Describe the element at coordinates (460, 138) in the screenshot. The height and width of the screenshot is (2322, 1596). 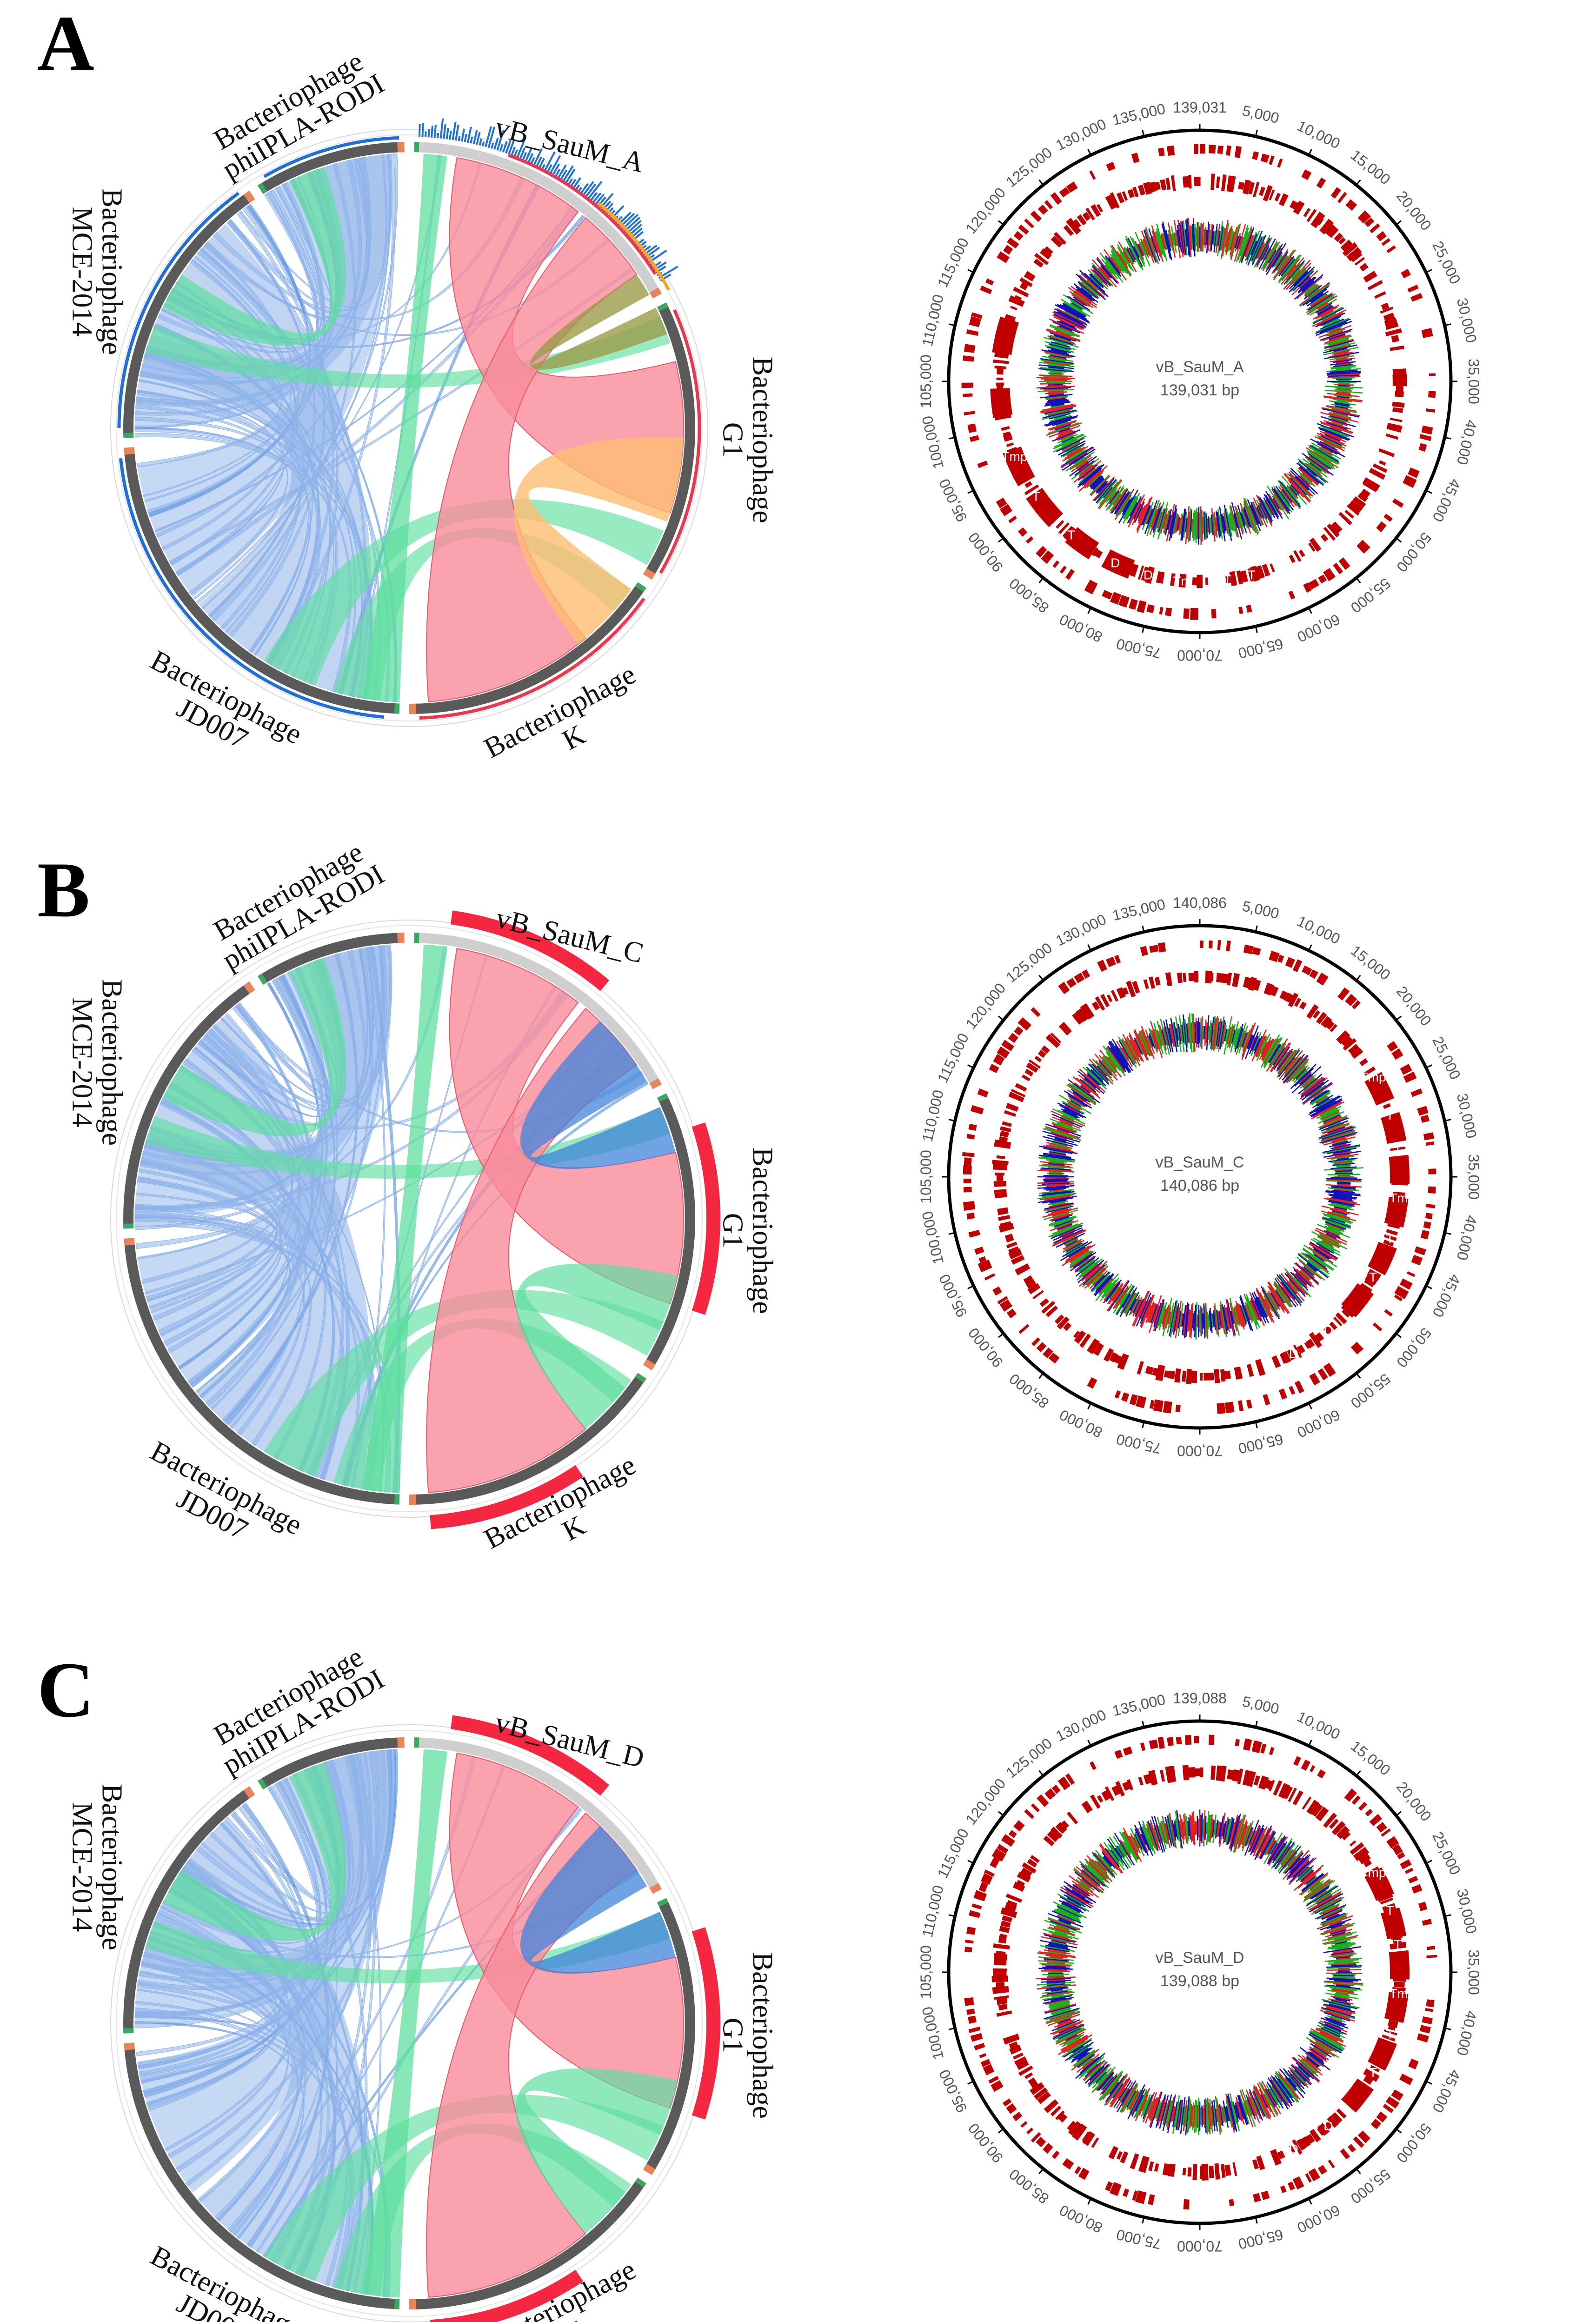
I see `coverage-bar` at that location.